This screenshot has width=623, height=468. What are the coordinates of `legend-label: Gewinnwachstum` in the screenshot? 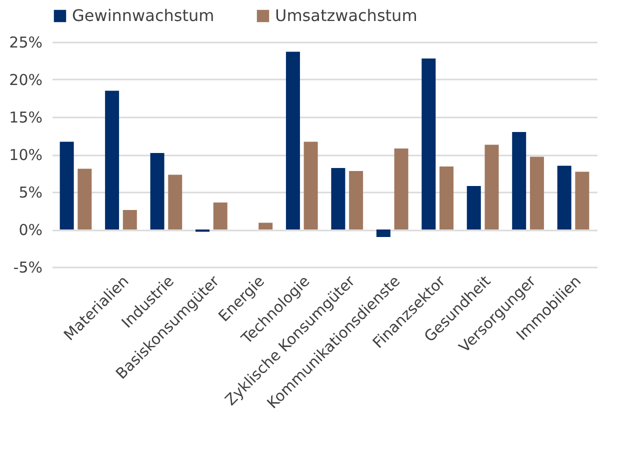 It's located at (143, 15).